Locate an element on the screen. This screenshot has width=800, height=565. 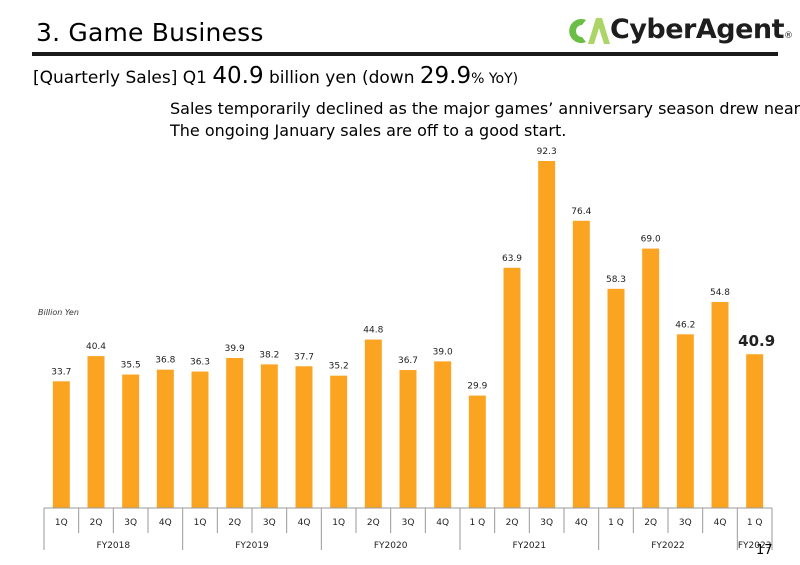
data-label: 44.8 is located at coordinates (373, 331).